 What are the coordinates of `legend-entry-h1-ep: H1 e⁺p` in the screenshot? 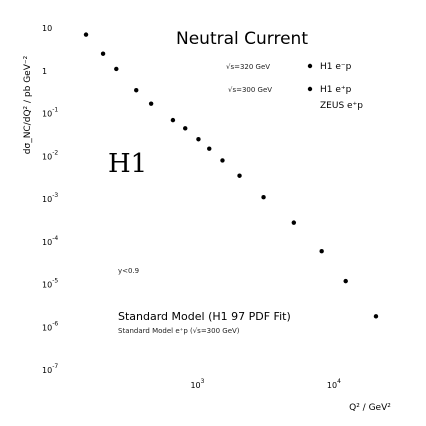 It's located at (336, 90).